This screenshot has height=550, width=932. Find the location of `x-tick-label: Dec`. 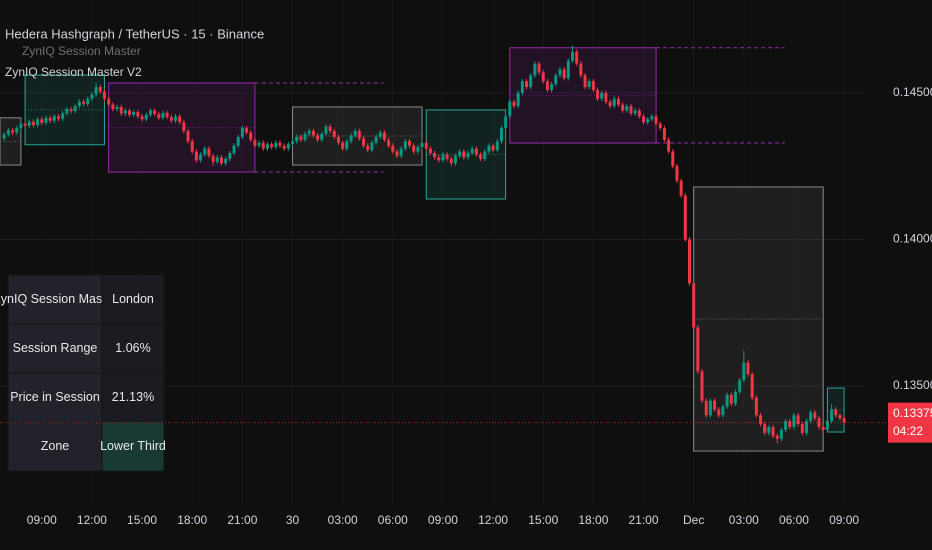

x-tick-label: Dec is located at coordinates (693, 520).